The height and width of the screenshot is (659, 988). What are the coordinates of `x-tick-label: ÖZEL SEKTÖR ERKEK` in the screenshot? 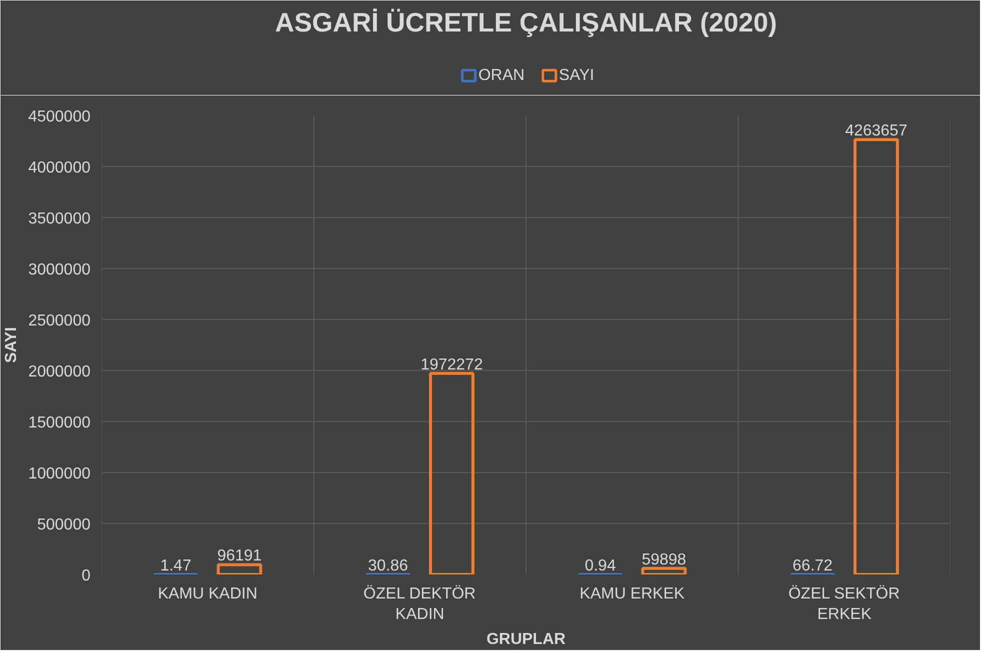 It's located at (844, 603).